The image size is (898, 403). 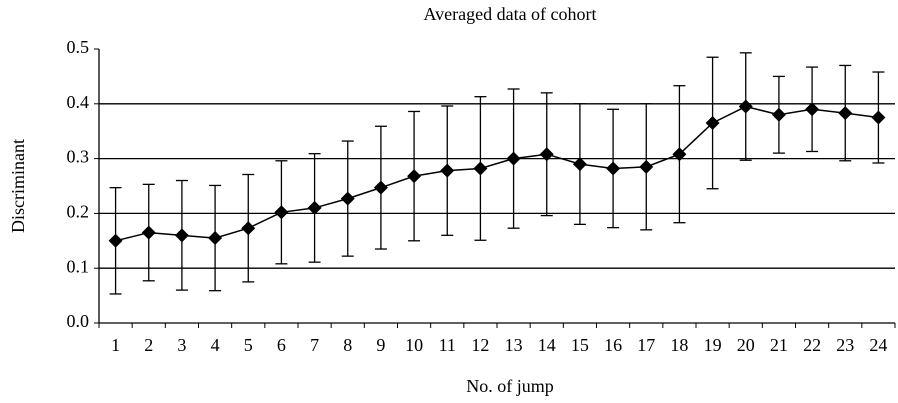 I want to click on x-tick-label: 1, so click(x=115, y=345).